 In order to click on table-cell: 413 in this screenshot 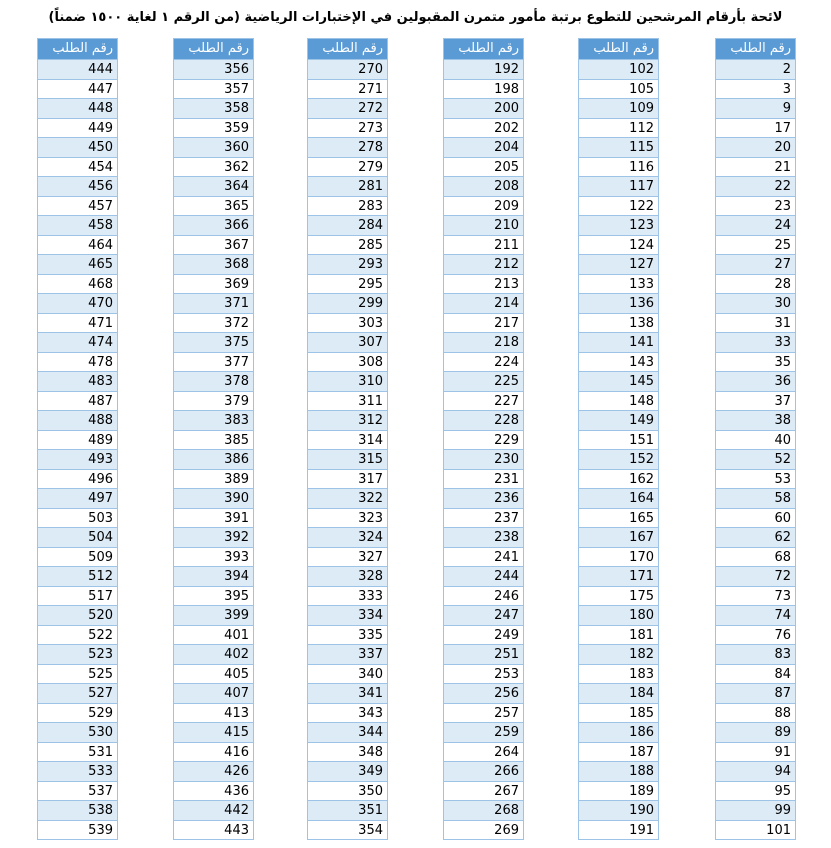, I will do `click(213, 712)`.